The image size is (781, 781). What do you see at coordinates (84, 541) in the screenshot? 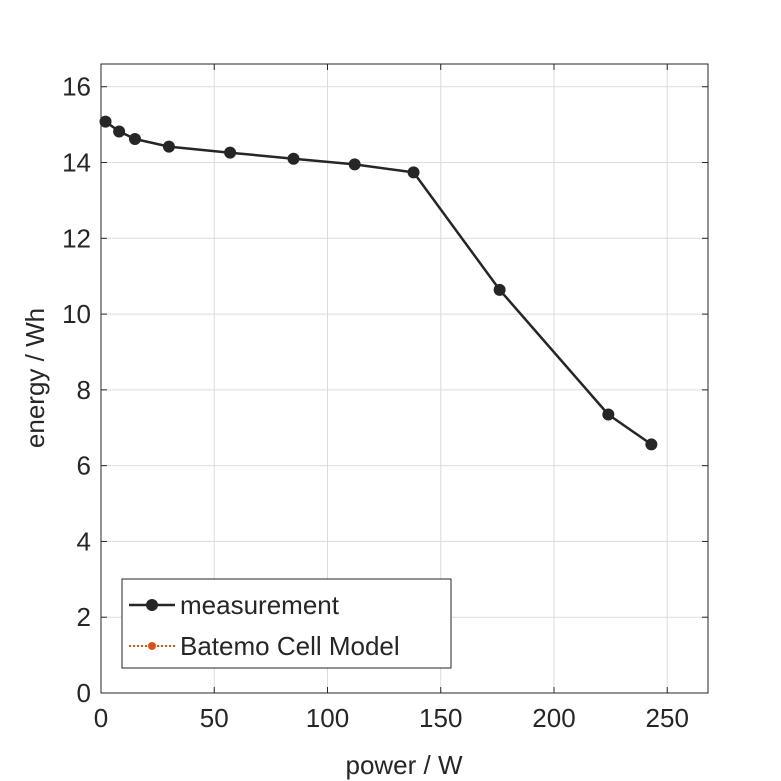
I see `y-tick-label: 4` at bounding box center [84, 541].